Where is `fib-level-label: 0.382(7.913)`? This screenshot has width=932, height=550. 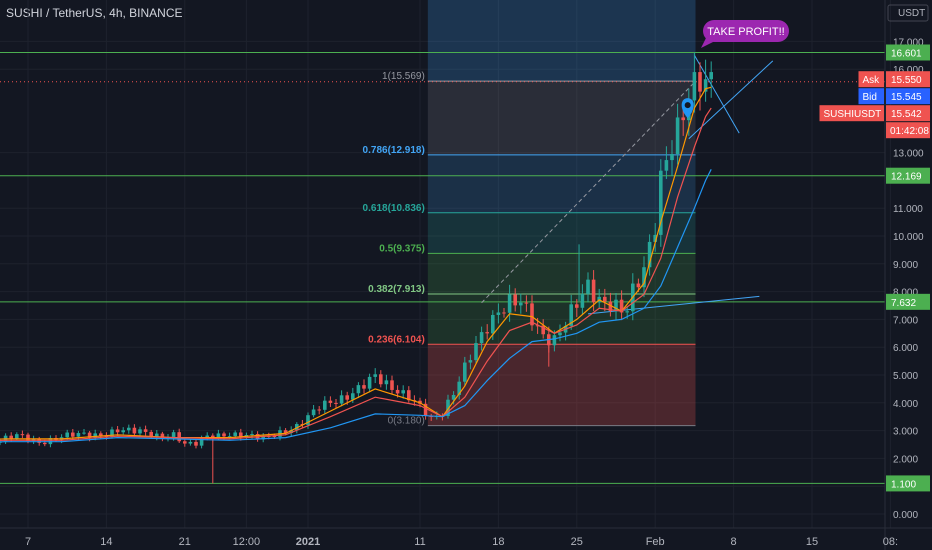 fib-level-label: 0.382(7.913) is located at coordinates (396, 289).